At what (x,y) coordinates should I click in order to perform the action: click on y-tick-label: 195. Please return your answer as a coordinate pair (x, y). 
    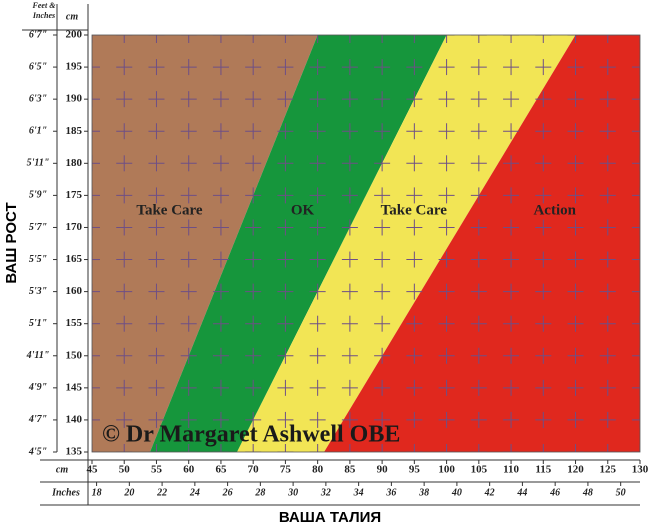
    Looking at the image, I should click on (74, 67).